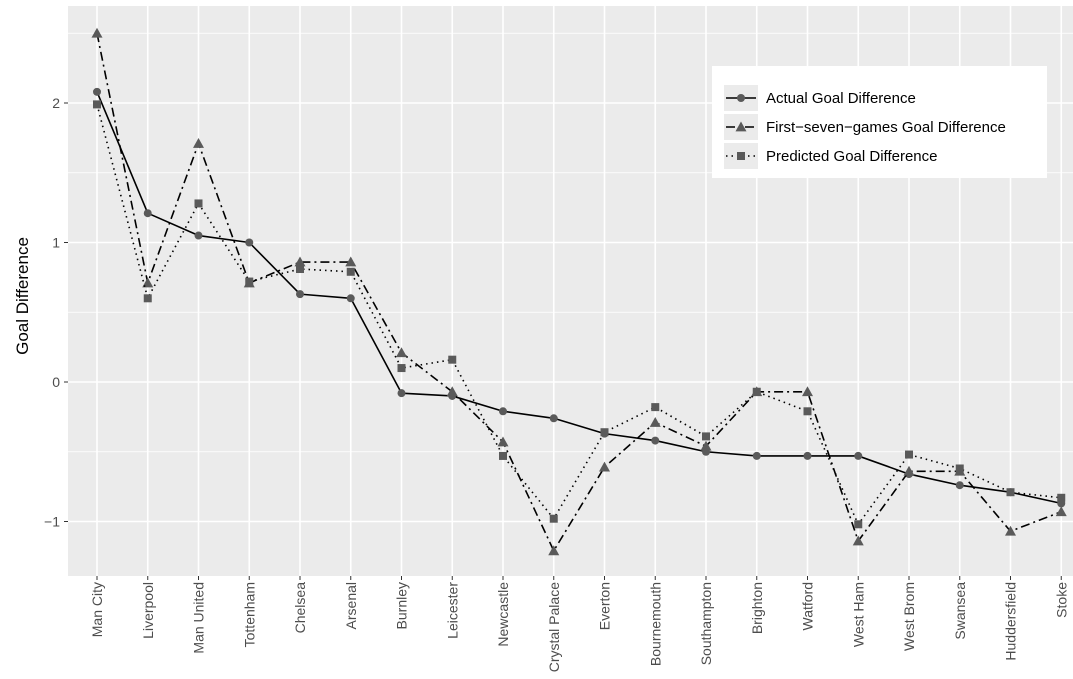 Image resolution: width=1073 pixels, height=679 pixels. What do you see at coordinates (56, 243) in the screenshot?
I see `y-tick-label: 1` at bounding box center [56, 243].